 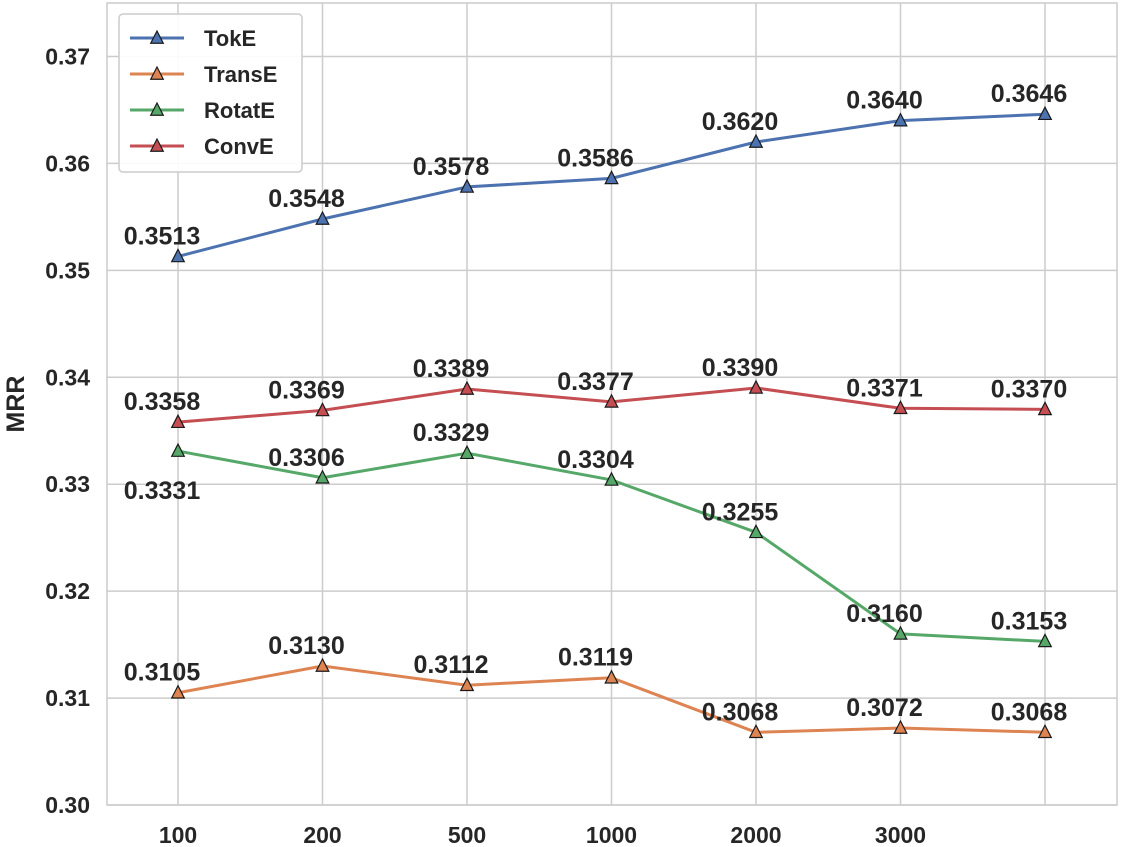 What do you see at coordinates (193, 38) in the screenshot?
I see `legend-entry-toke: TokE` at bounding box center [193, 38].